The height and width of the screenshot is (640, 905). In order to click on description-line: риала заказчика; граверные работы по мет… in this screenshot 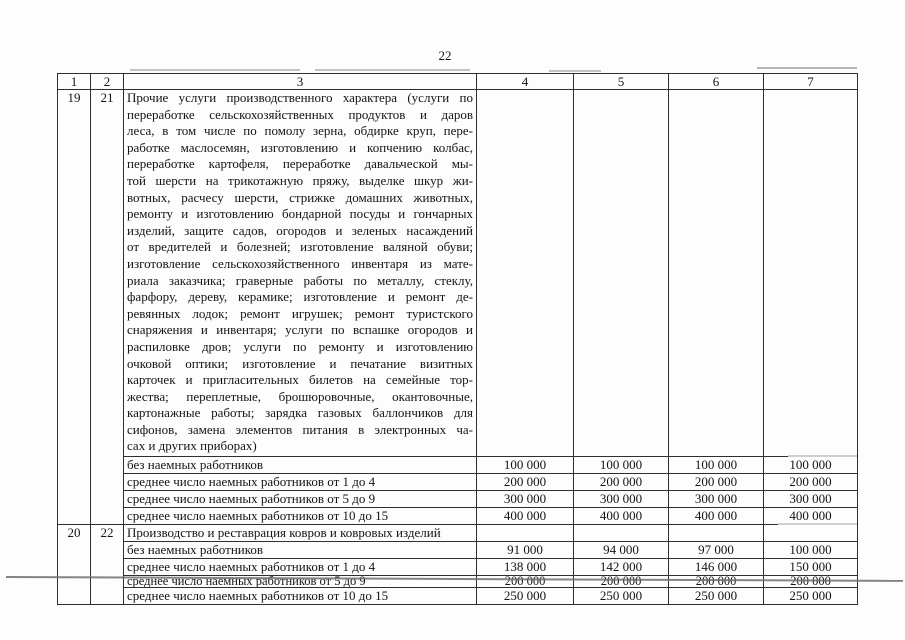, I will do `click(300, 280)`.